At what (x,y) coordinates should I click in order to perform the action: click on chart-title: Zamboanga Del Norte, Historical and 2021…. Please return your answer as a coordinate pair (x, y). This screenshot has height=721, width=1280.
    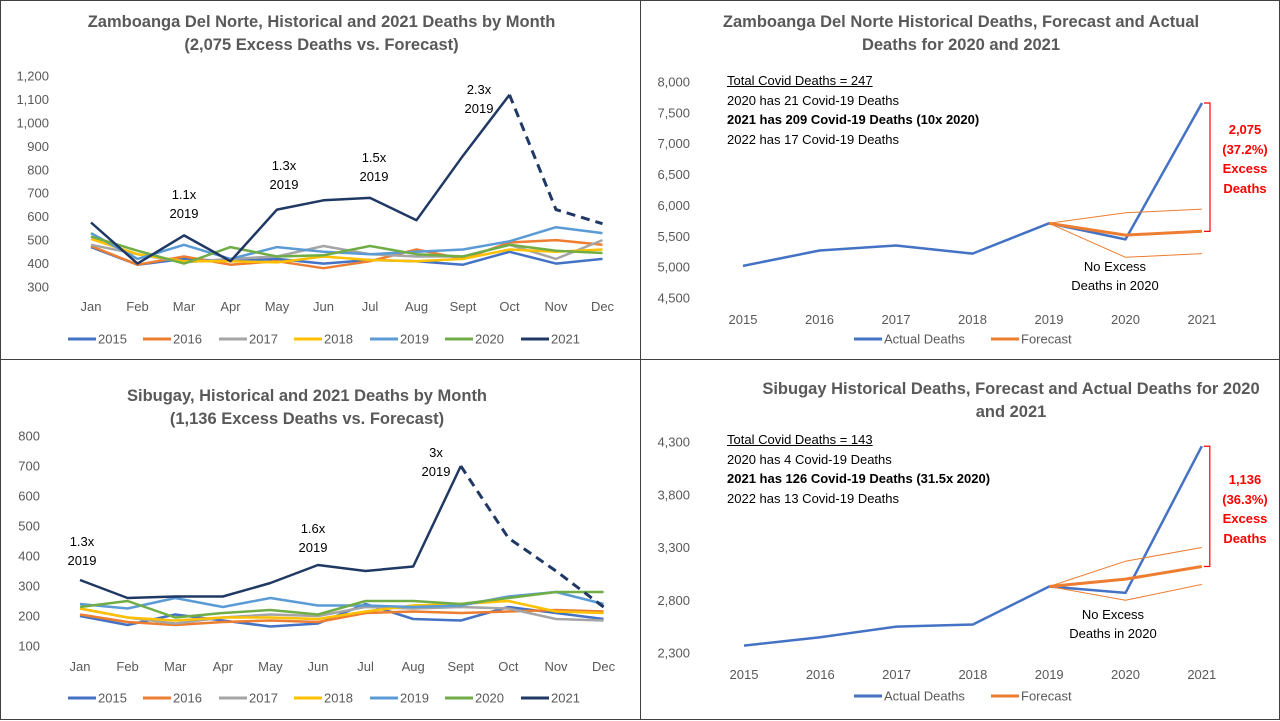
    Looking at the image, I should click on (321, 34).